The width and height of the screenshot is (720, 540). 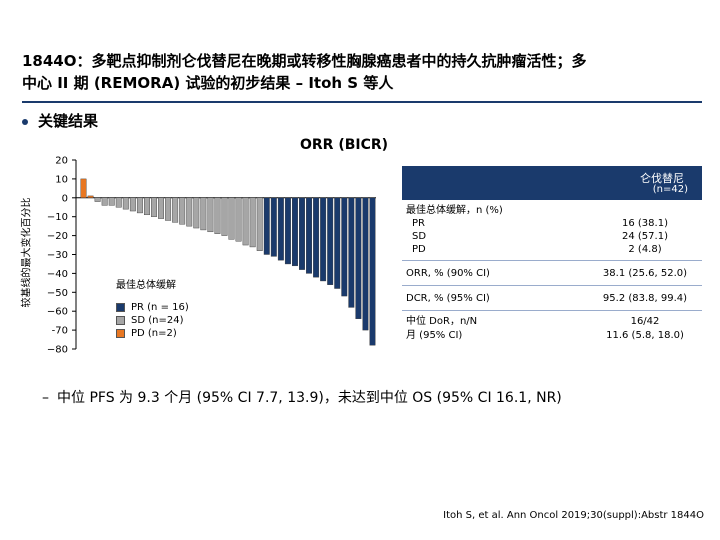 I want to click on legend-swatch-sd, so click(x=120, y=320).